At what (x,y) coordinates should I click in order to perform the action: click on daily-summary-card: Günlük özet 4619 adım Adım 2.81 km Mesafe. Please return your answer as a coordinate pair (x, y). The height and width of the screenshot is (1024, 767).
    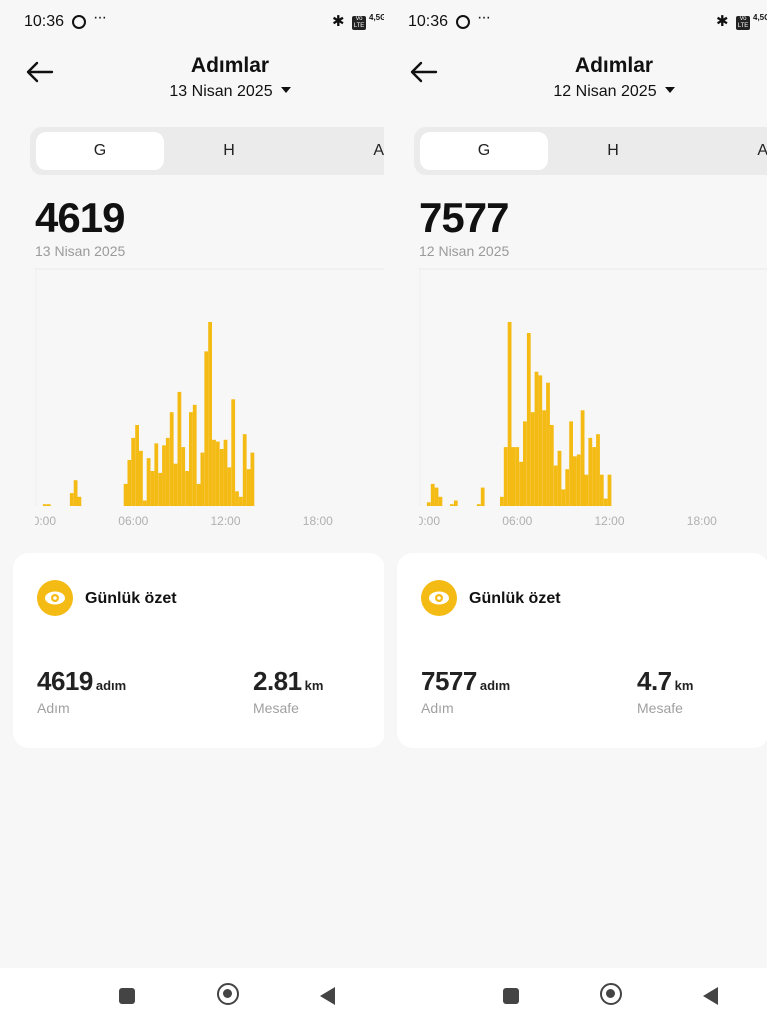
    Looking at the image, I should click on (198, 650).